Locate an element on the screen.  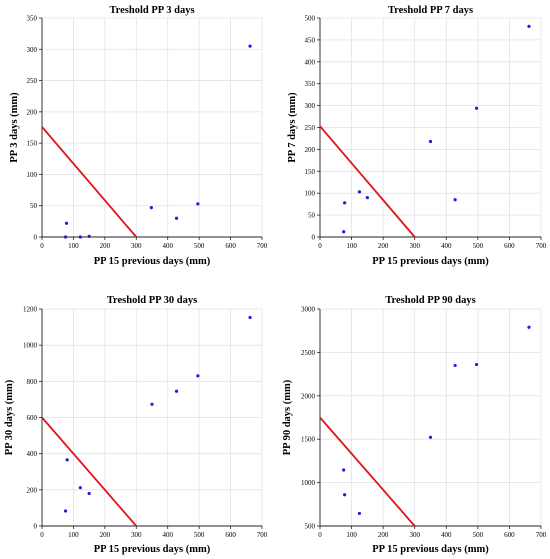
chart-2-x-tick-label: 300 is located at coordinates (414, 246).